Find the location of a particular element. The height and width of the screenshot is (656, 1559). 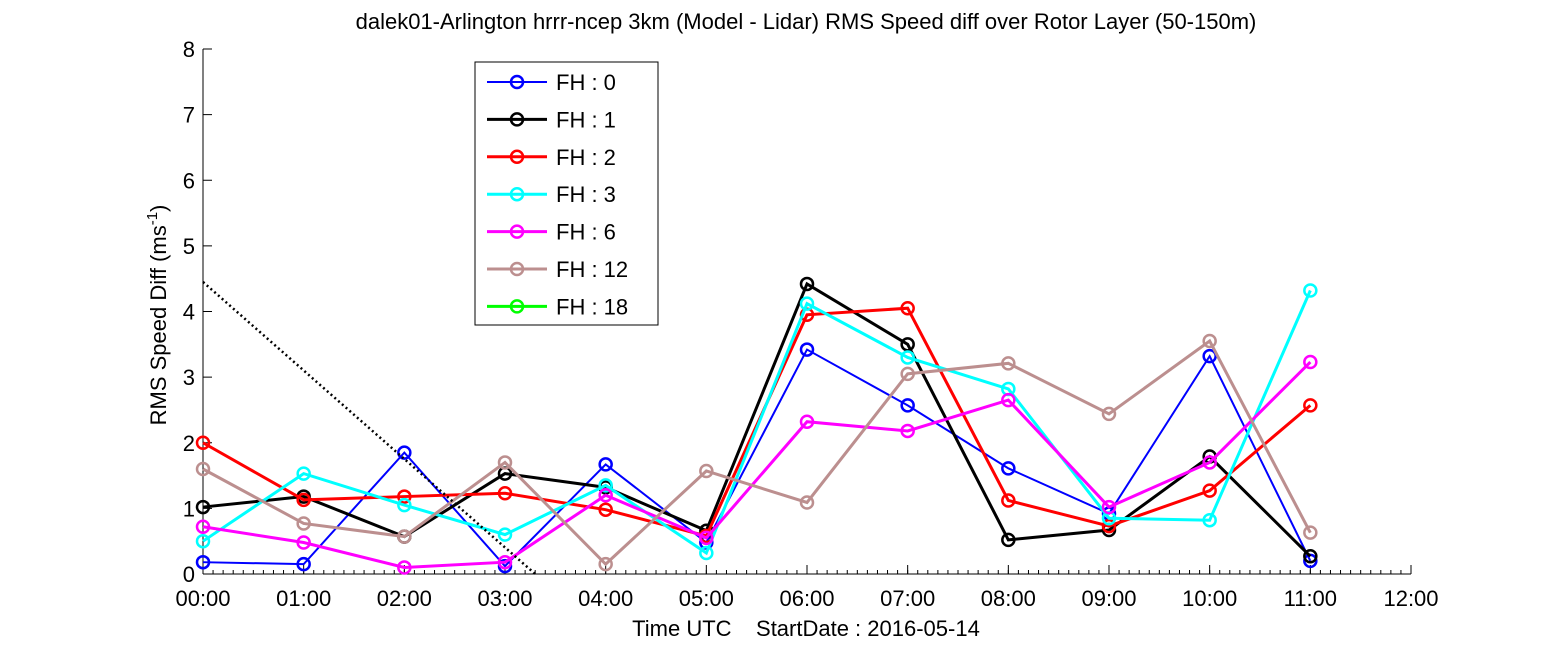

x-tick-label: 07:00 is located at coordinates (907, 598).